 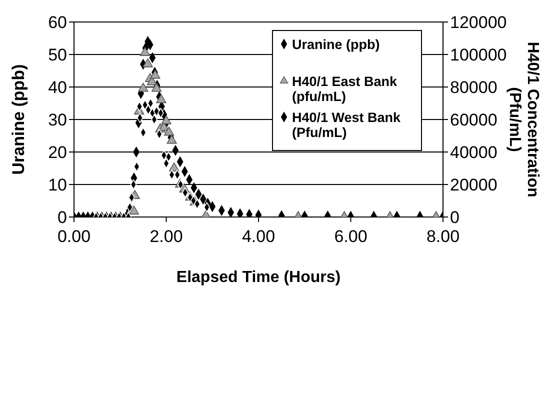 What do you see at coordinates (258, 277) in the screenshot?
I see `x-axis-title: Elapsed Time (Hours)` at bounding box center [258, 277].